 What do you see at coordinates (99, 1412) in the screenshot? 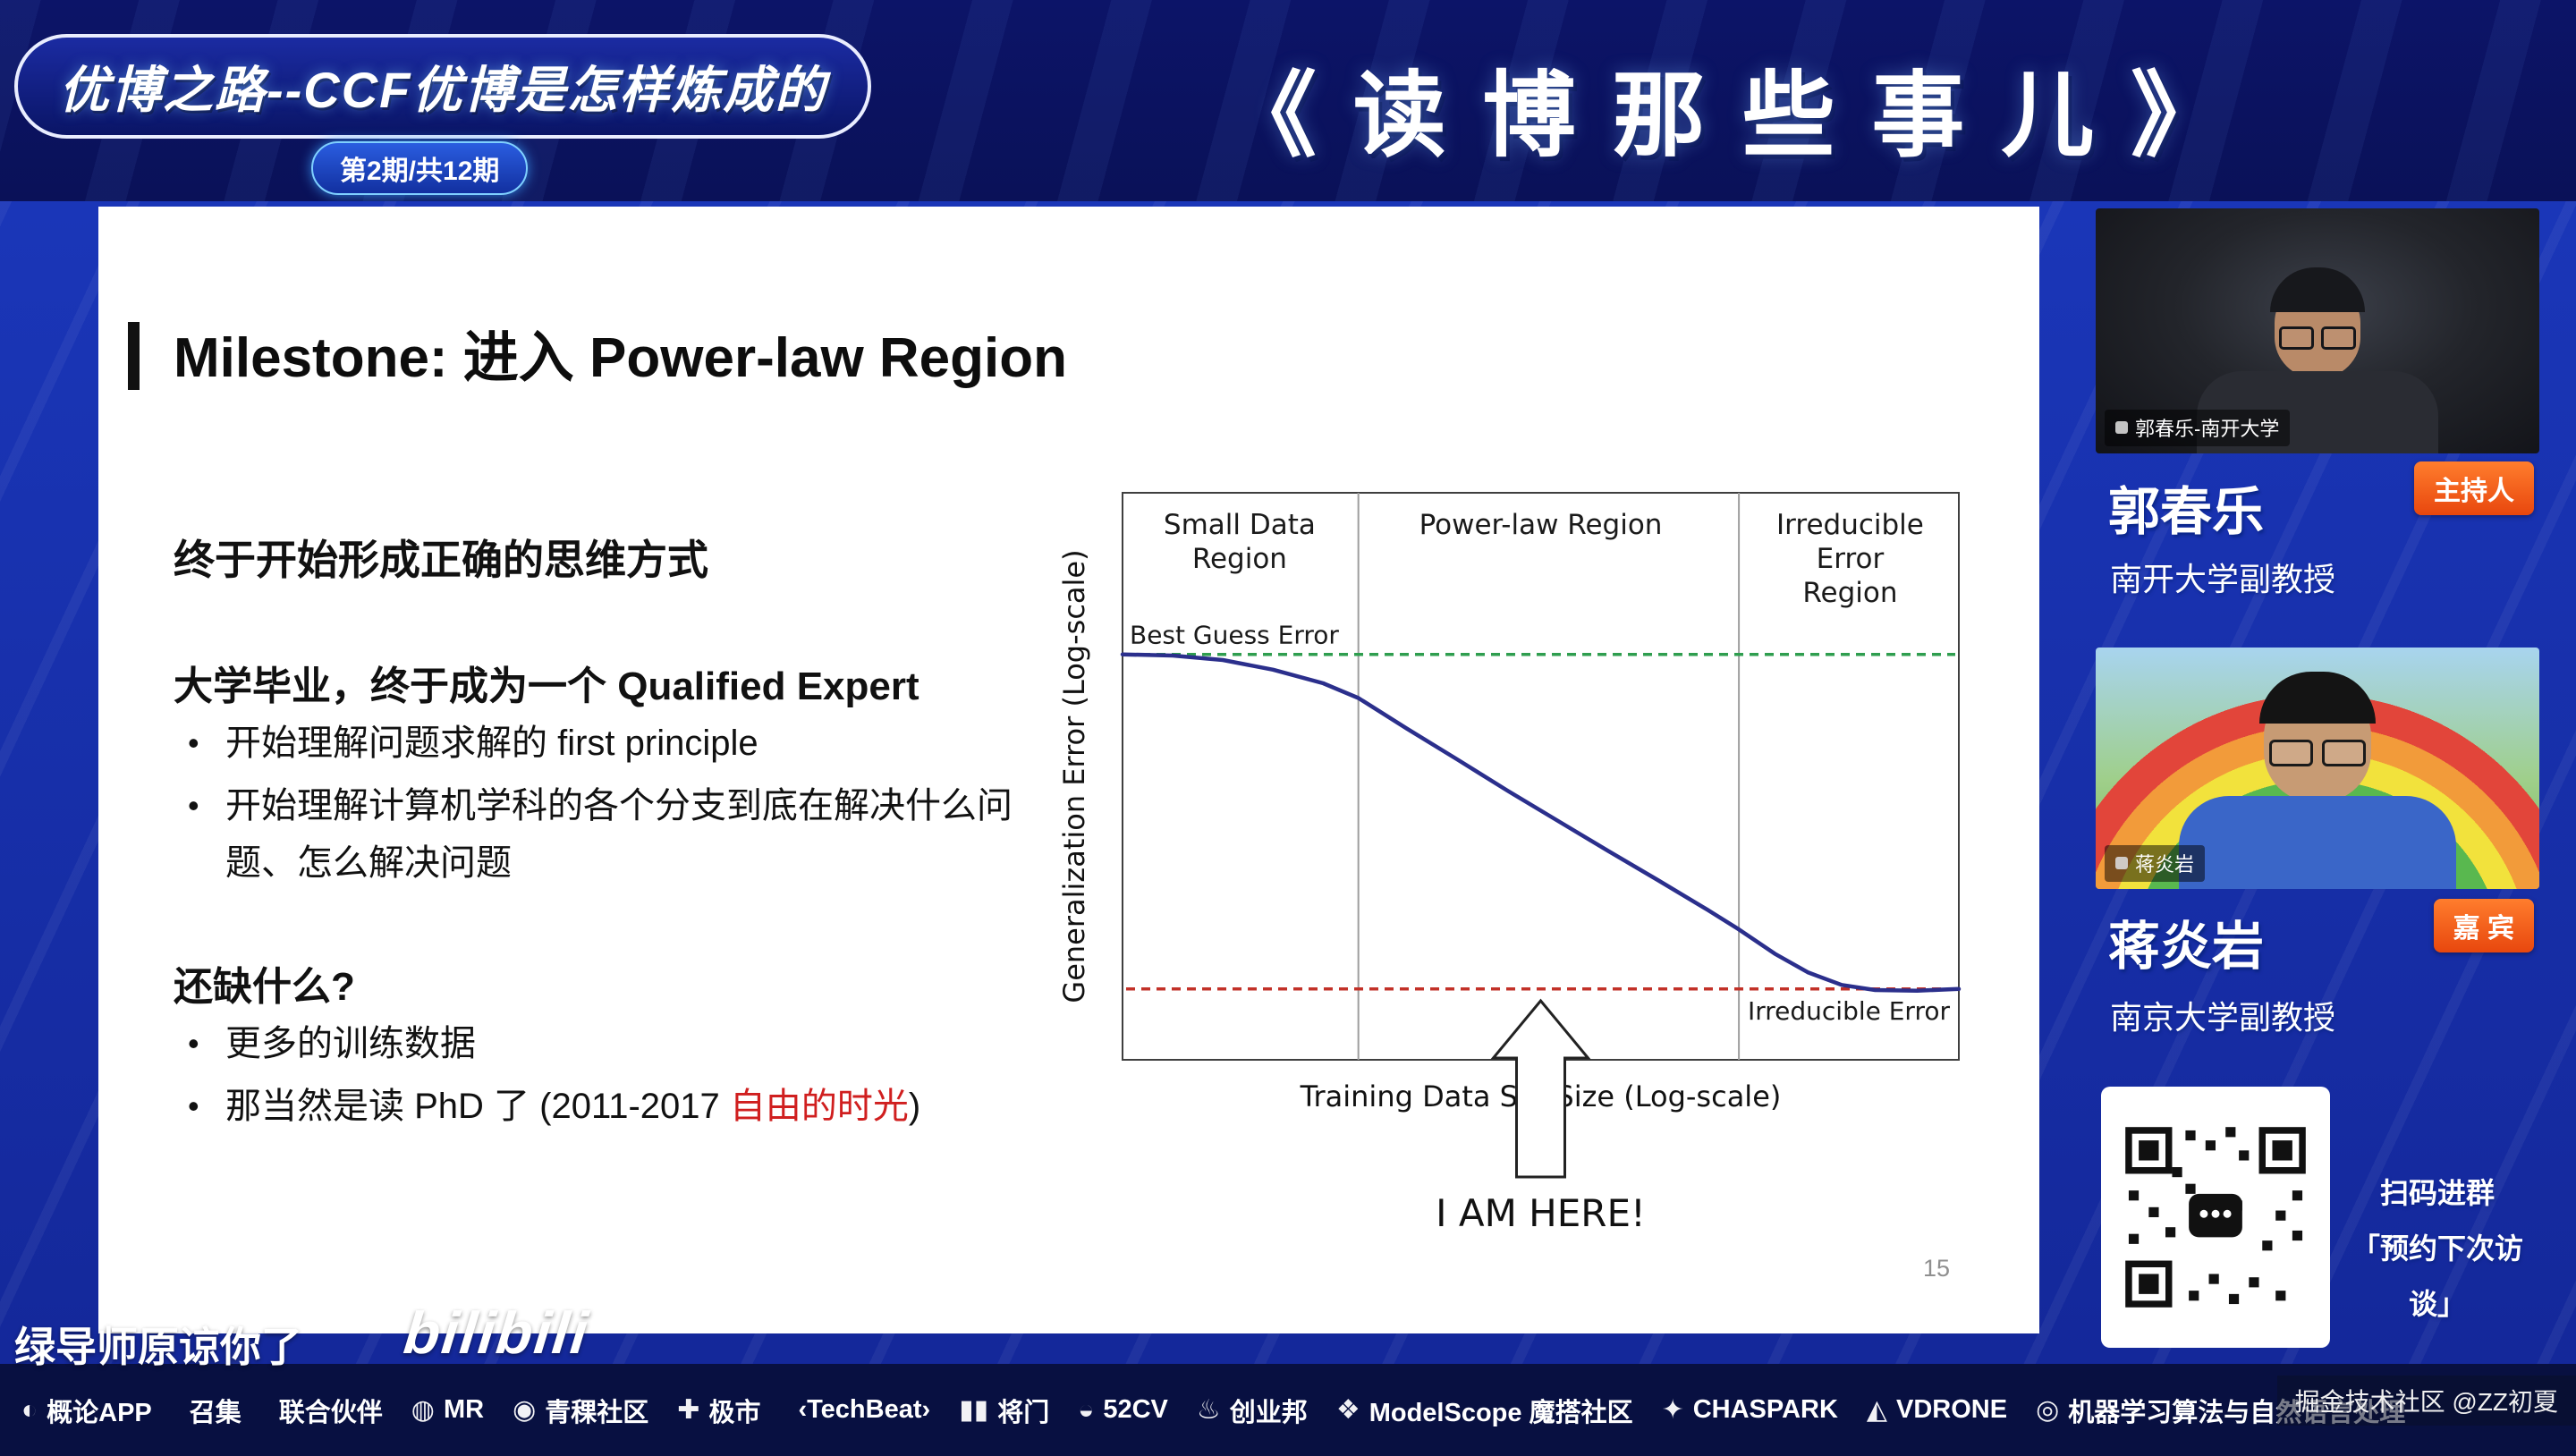
I see `partner-label: 概论APP` at bounding box center [99, 1412].